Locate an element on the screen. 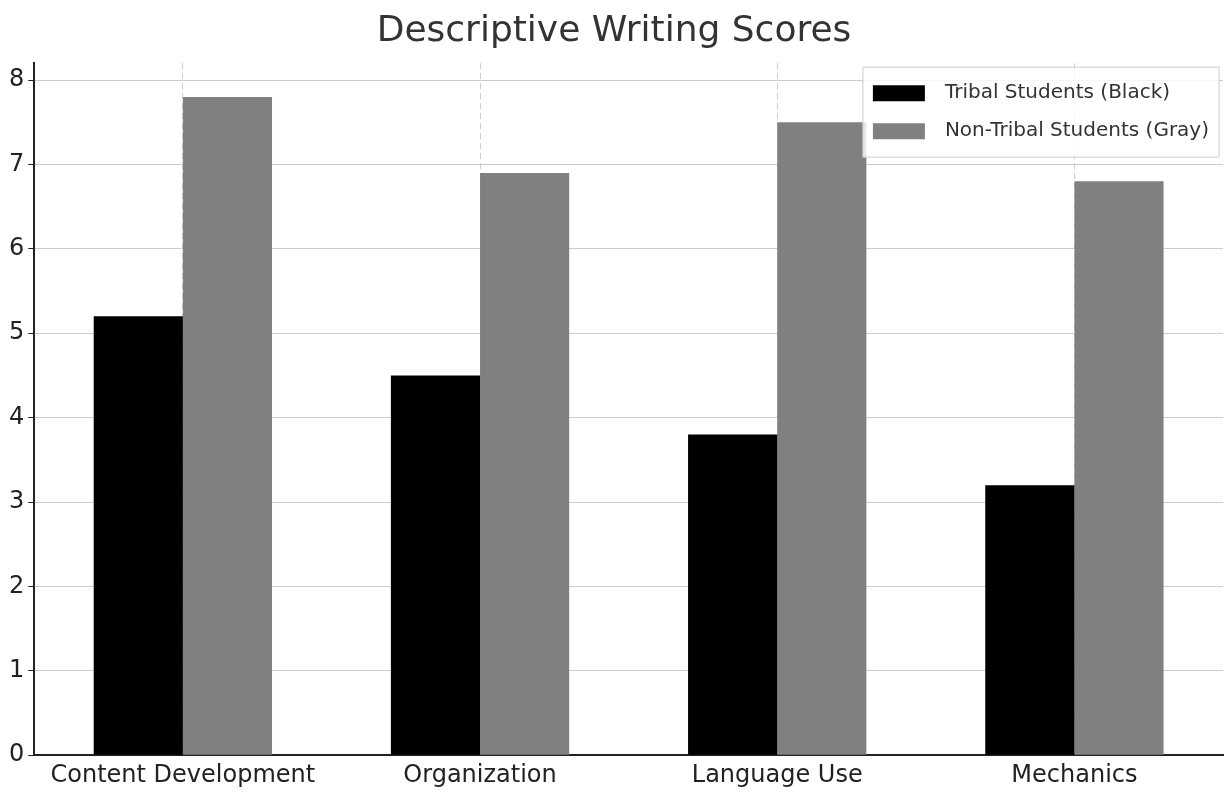 The height and width of the screenshot is (796, 1225). x-tick-label: Language Use is located at coordinates (777, 773).